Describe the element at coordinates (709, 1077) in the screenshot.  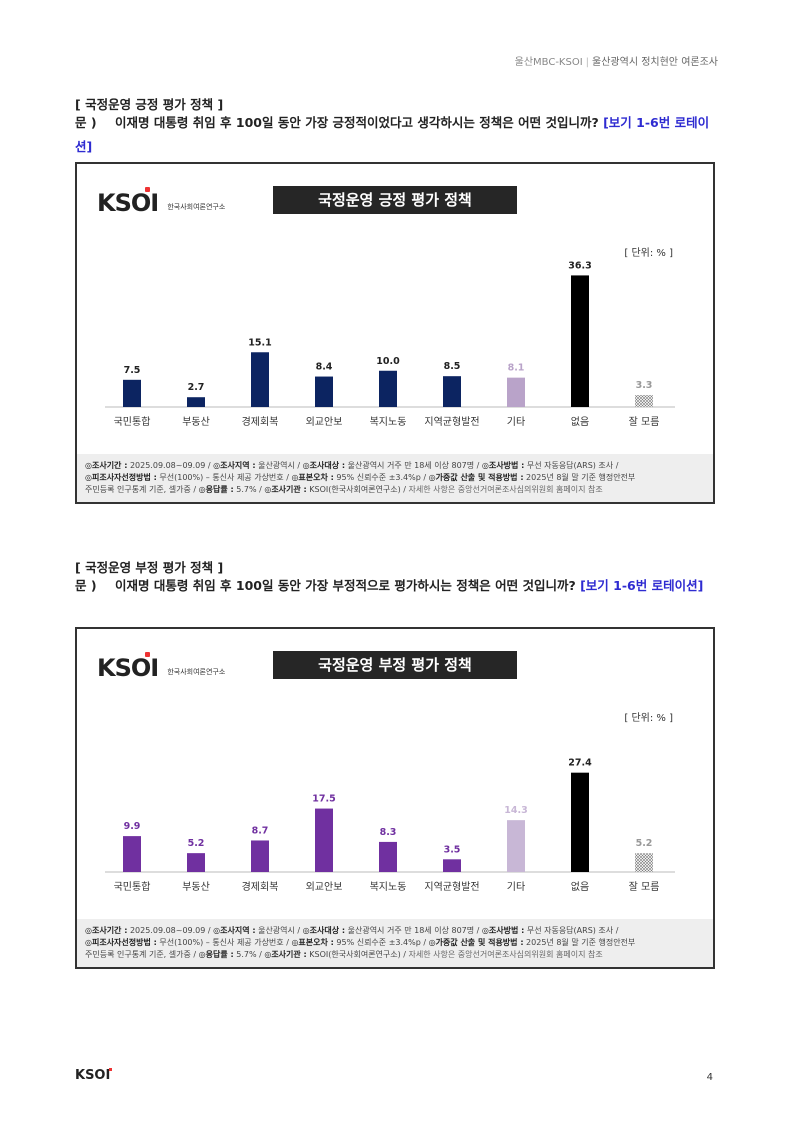
I see `page-number: 4` at that location.